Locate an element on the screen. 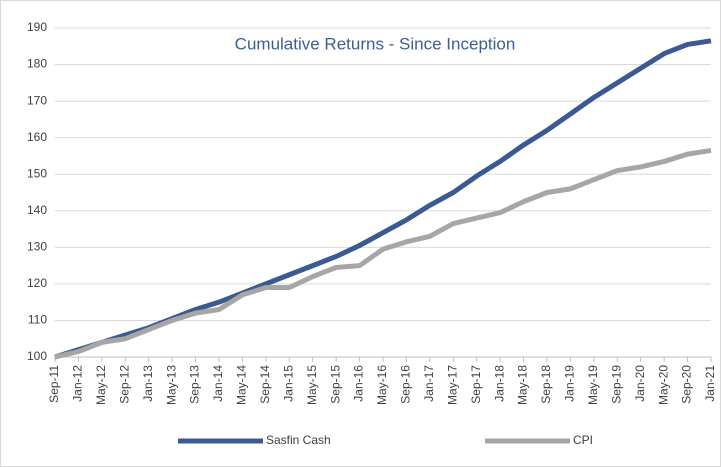 Image resolution: width=721 pixels, height=467 pixels. y-tick-label: 180 is located at coordinates (37, 64).